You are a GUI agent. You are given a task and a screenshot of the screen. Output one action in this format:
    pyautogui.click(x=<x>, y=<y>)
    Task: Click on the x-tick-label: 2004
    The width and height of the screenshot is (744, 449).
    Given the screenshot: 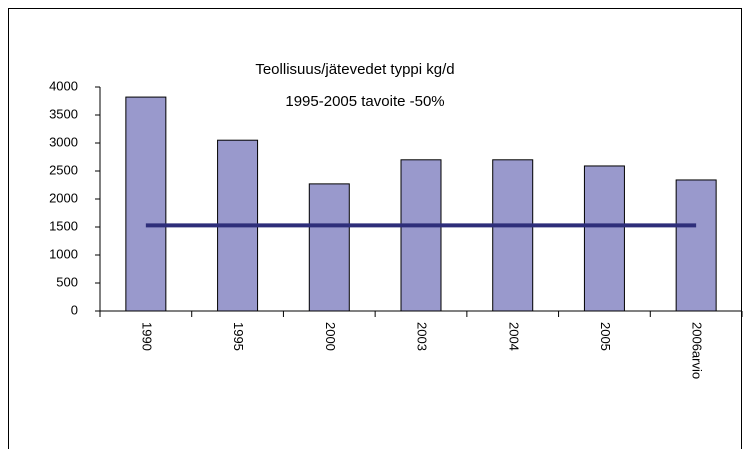 What is the action you would take?
    pyautogui.click(x=513, y=336)
    